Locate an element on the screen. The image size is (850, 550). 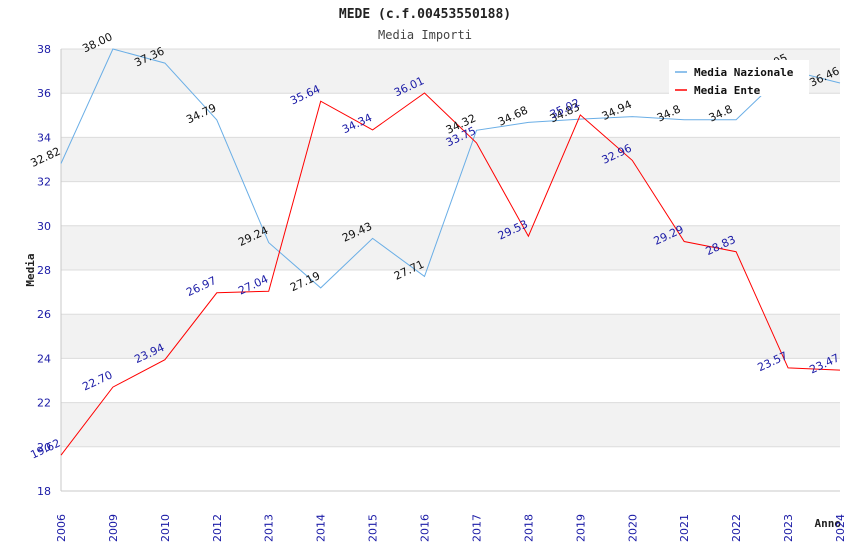
data-label-nazionale: 34.94 is located at coordinates (617, 110).